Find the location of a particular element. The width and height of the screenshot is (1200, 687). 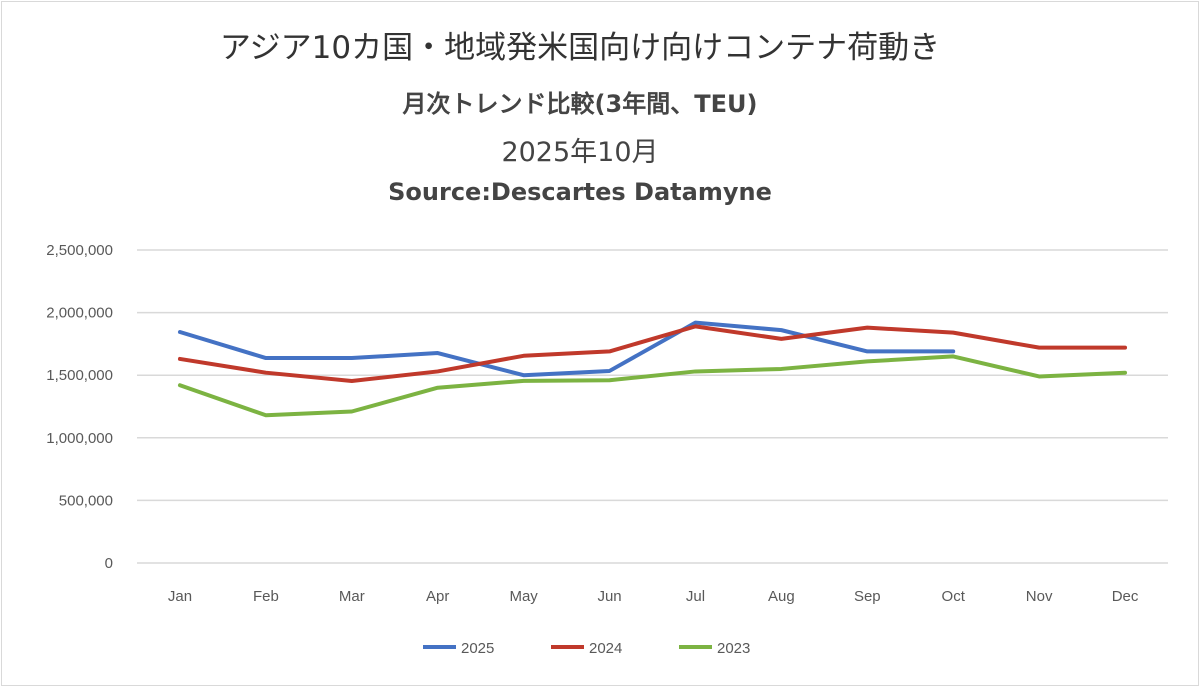

series-line-2024 is located at coordinates (652, 353).